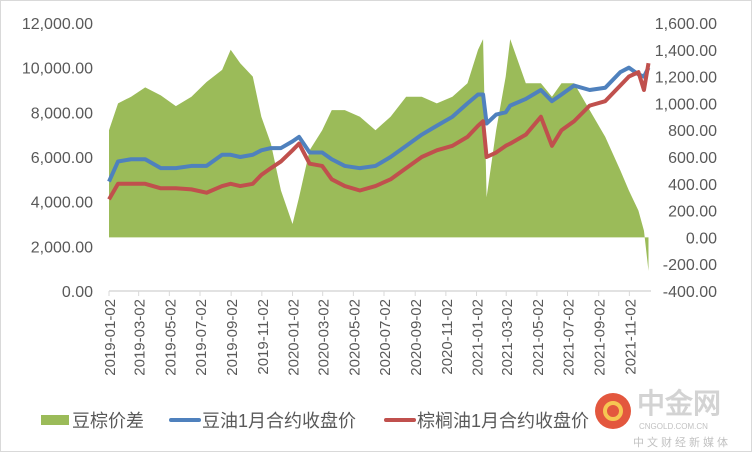 This screenshot has height=452, width=752. What do you see at coordinates (140, 337) in the screenshot?
I see `x-tick-label: 2019-03-02` at bounding box center [140, 337].